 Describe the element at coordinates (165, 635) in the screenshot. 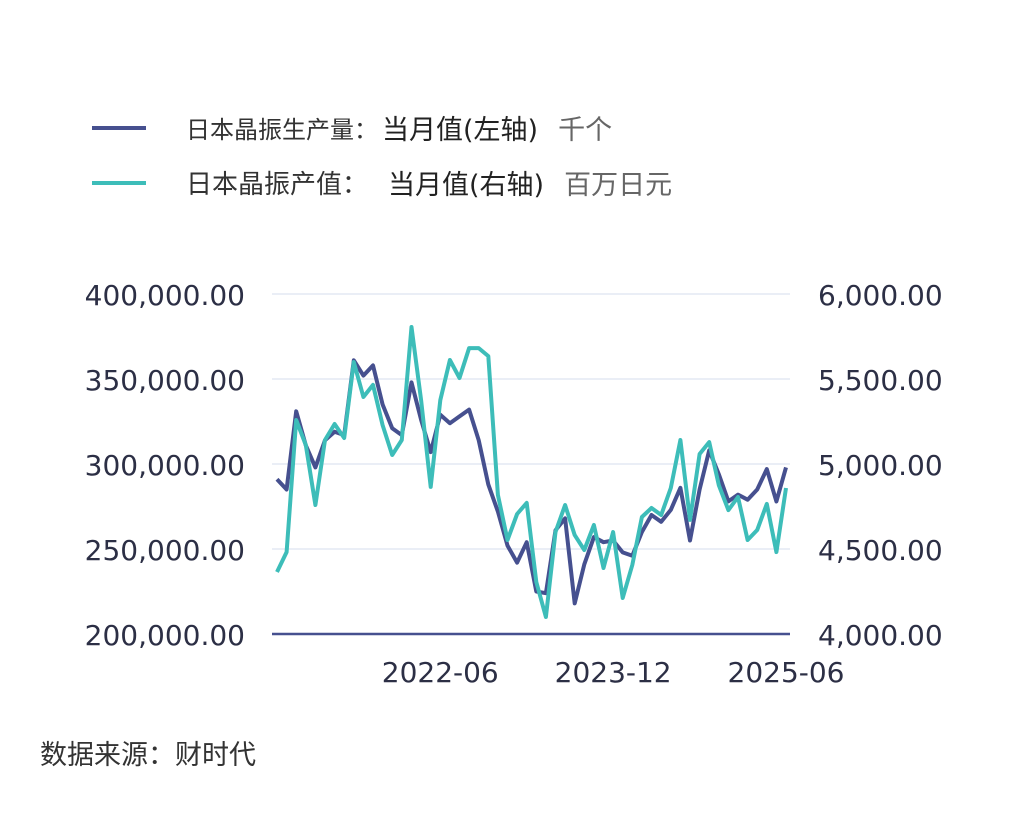

I see `y-left-tick-label: 200,000.00` at that location.